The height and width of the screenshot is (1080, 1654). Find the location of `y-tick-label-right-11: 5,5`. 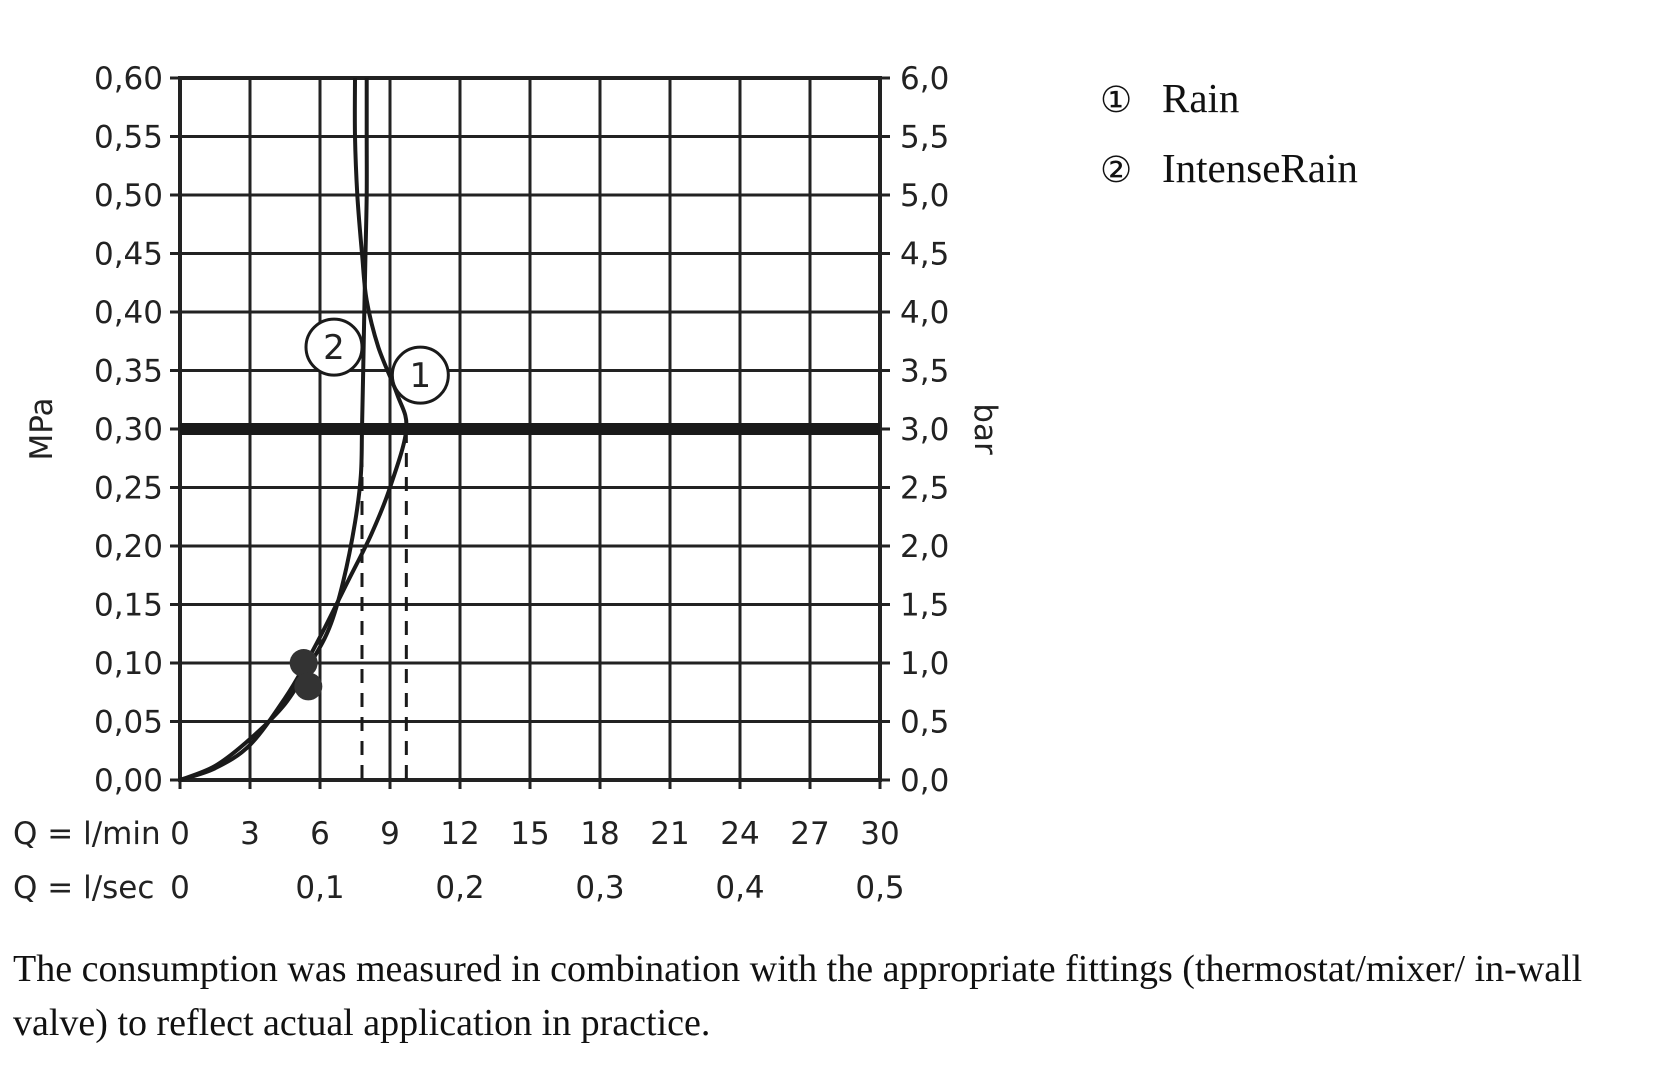

y-tick-label-right-11: 5,5 is located at coordinates (924, 138).